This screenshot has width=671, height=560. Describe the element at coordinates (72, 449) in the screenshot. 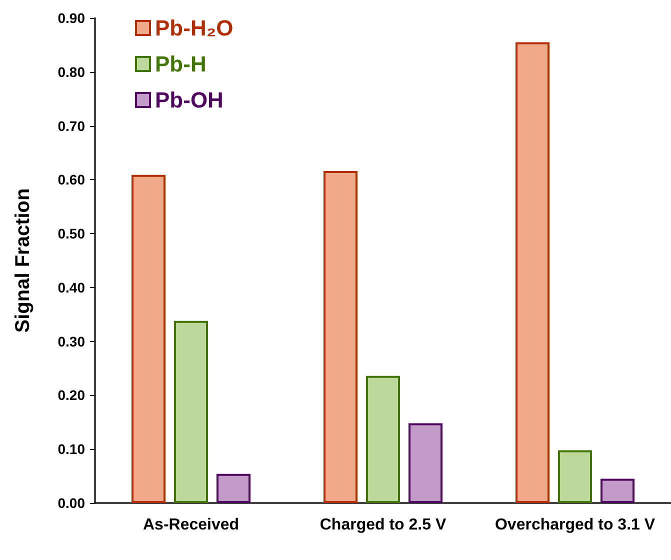

I see `y-tick-label: 0.10` at that location.